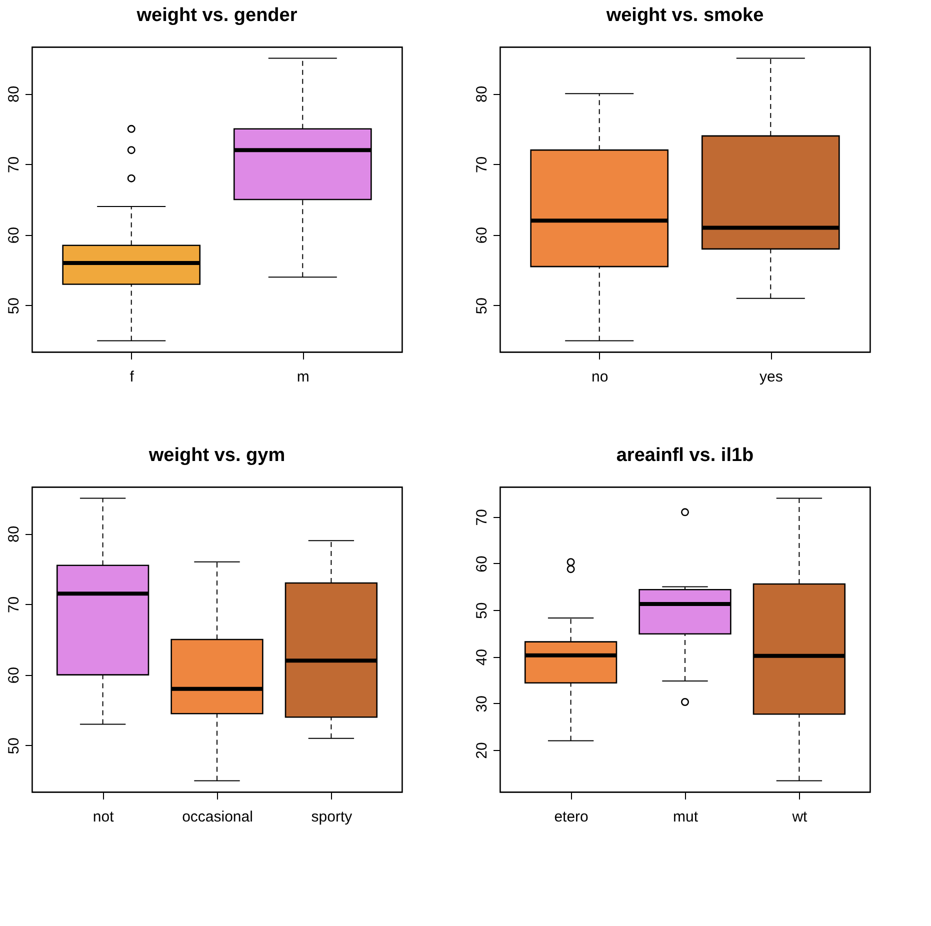 The image size is (931, 926). Describe the element at coordinates (571, 817) in the screenshot. I see `x-tick-label: etero` at that location.